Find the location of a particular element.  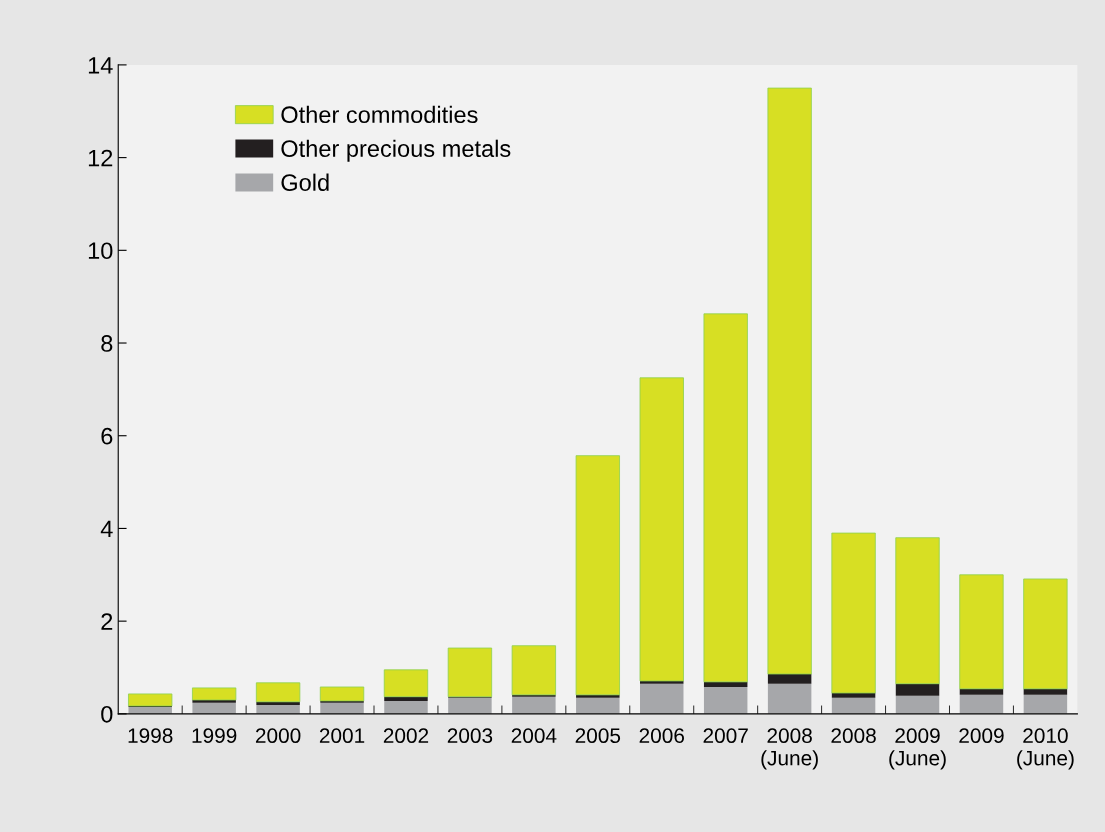

x-tick-label: 2005 is located at coordinates (598, 736).